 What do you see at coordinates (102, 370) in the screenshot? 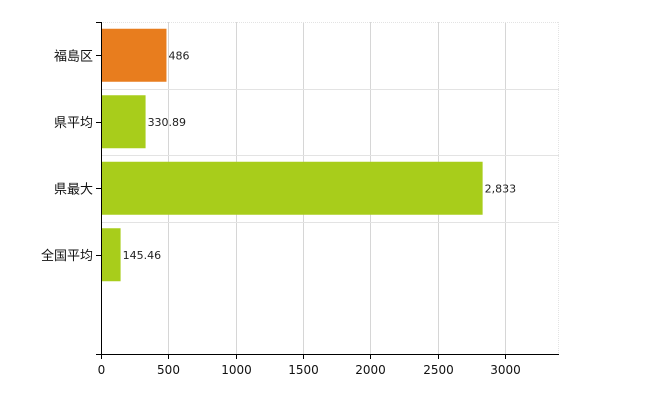
I see `x-tick-label-0: 0` at bounding box center [102, 370].